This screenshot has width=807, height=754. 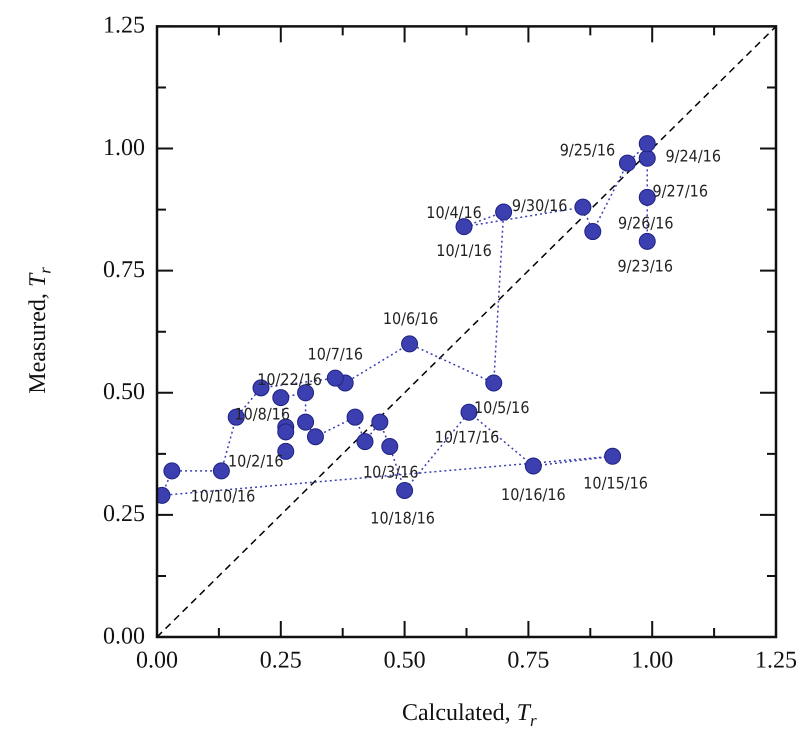 I want to click on y-tick-label: 0.00, so click(x=124, y=636).